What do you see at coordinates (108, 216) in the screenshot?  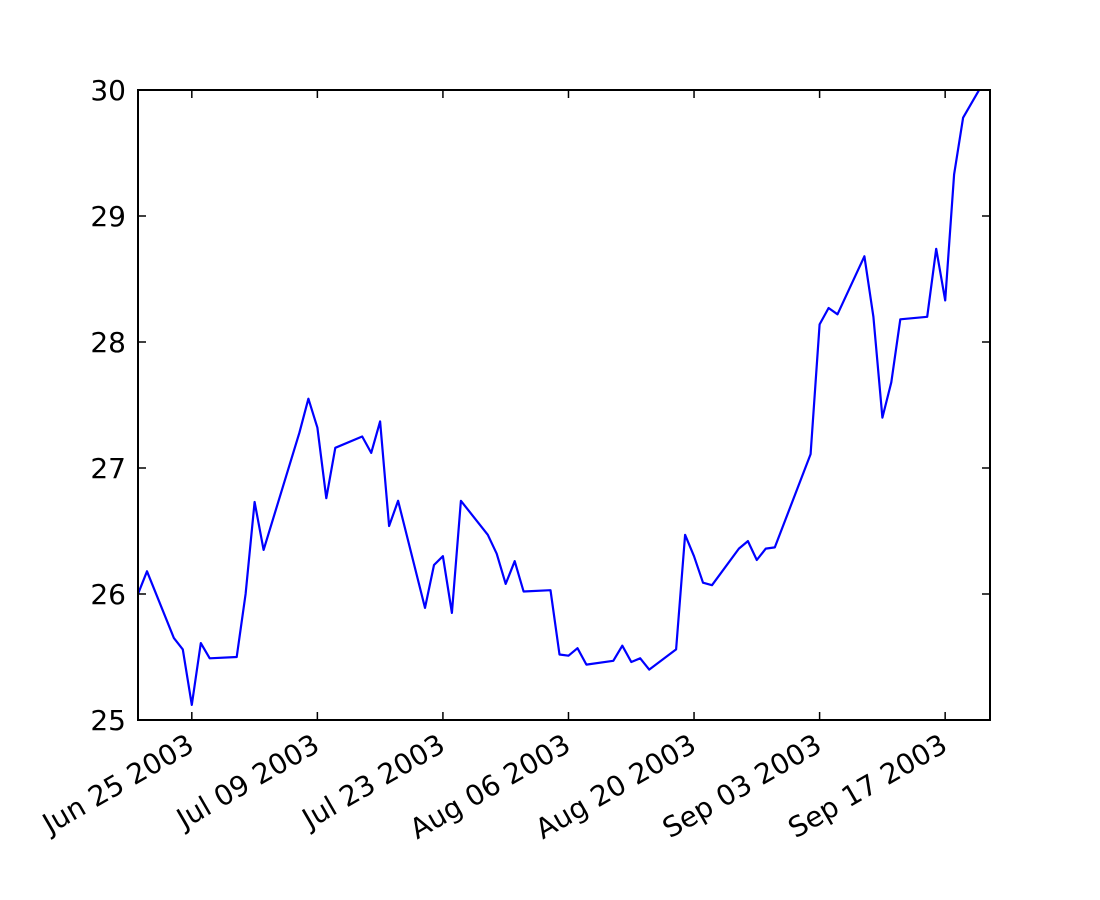 I see `y-tick-label: 29` at bounding box center [108, 216].